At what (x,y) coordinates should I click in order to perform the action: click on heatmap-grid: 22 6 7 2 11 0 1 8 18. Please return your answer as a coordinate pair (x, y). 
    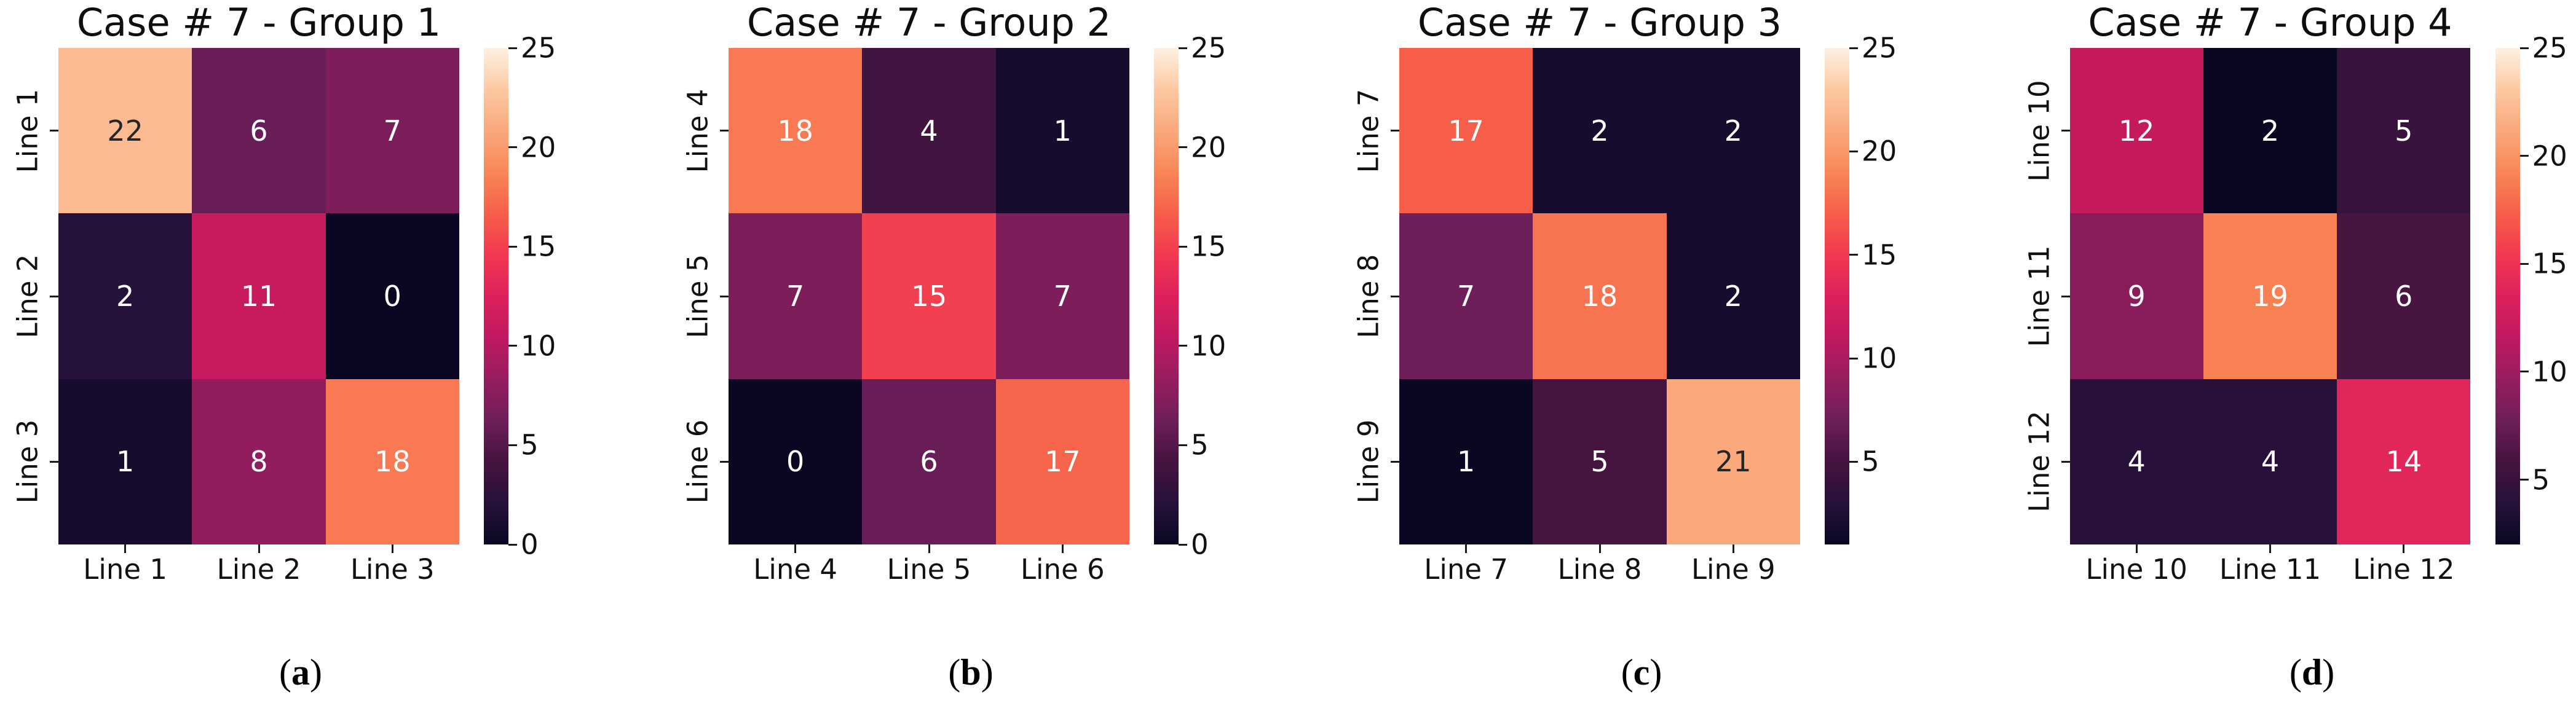
    Looking at the image, I should click on (258, 296).